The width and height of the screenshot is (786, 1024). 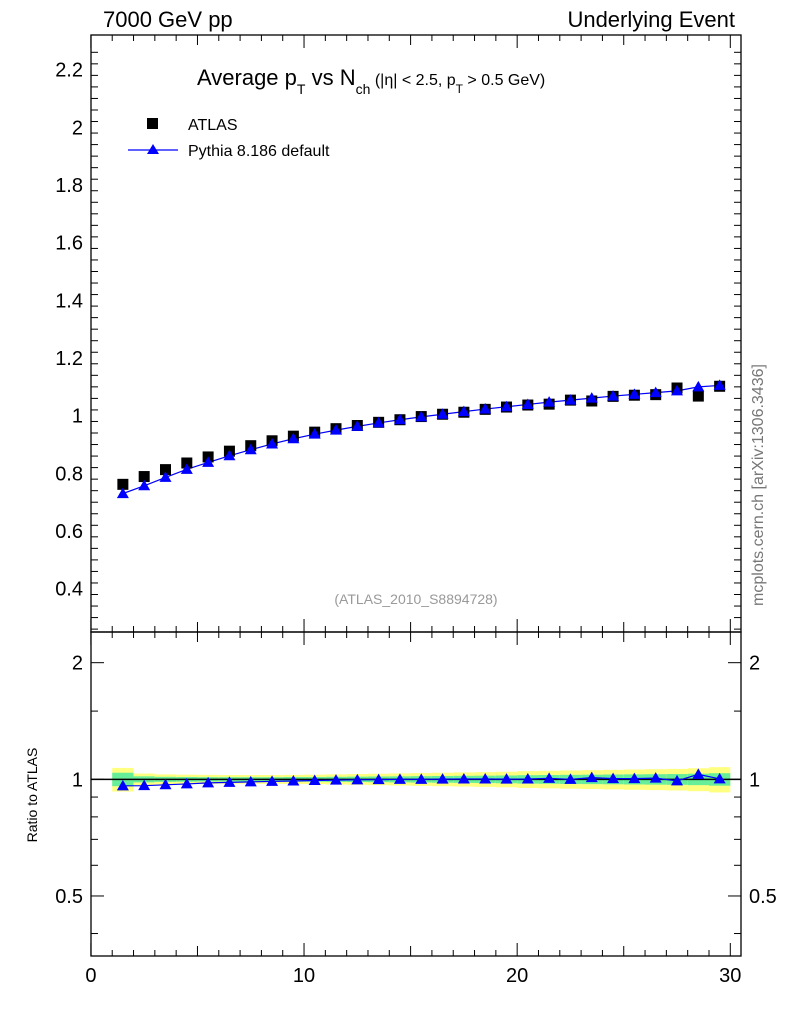 What do you see at coordinates (460, 89) in the screenshot?
I see `title-cut-sub: T` at bounding box center [460, 89].